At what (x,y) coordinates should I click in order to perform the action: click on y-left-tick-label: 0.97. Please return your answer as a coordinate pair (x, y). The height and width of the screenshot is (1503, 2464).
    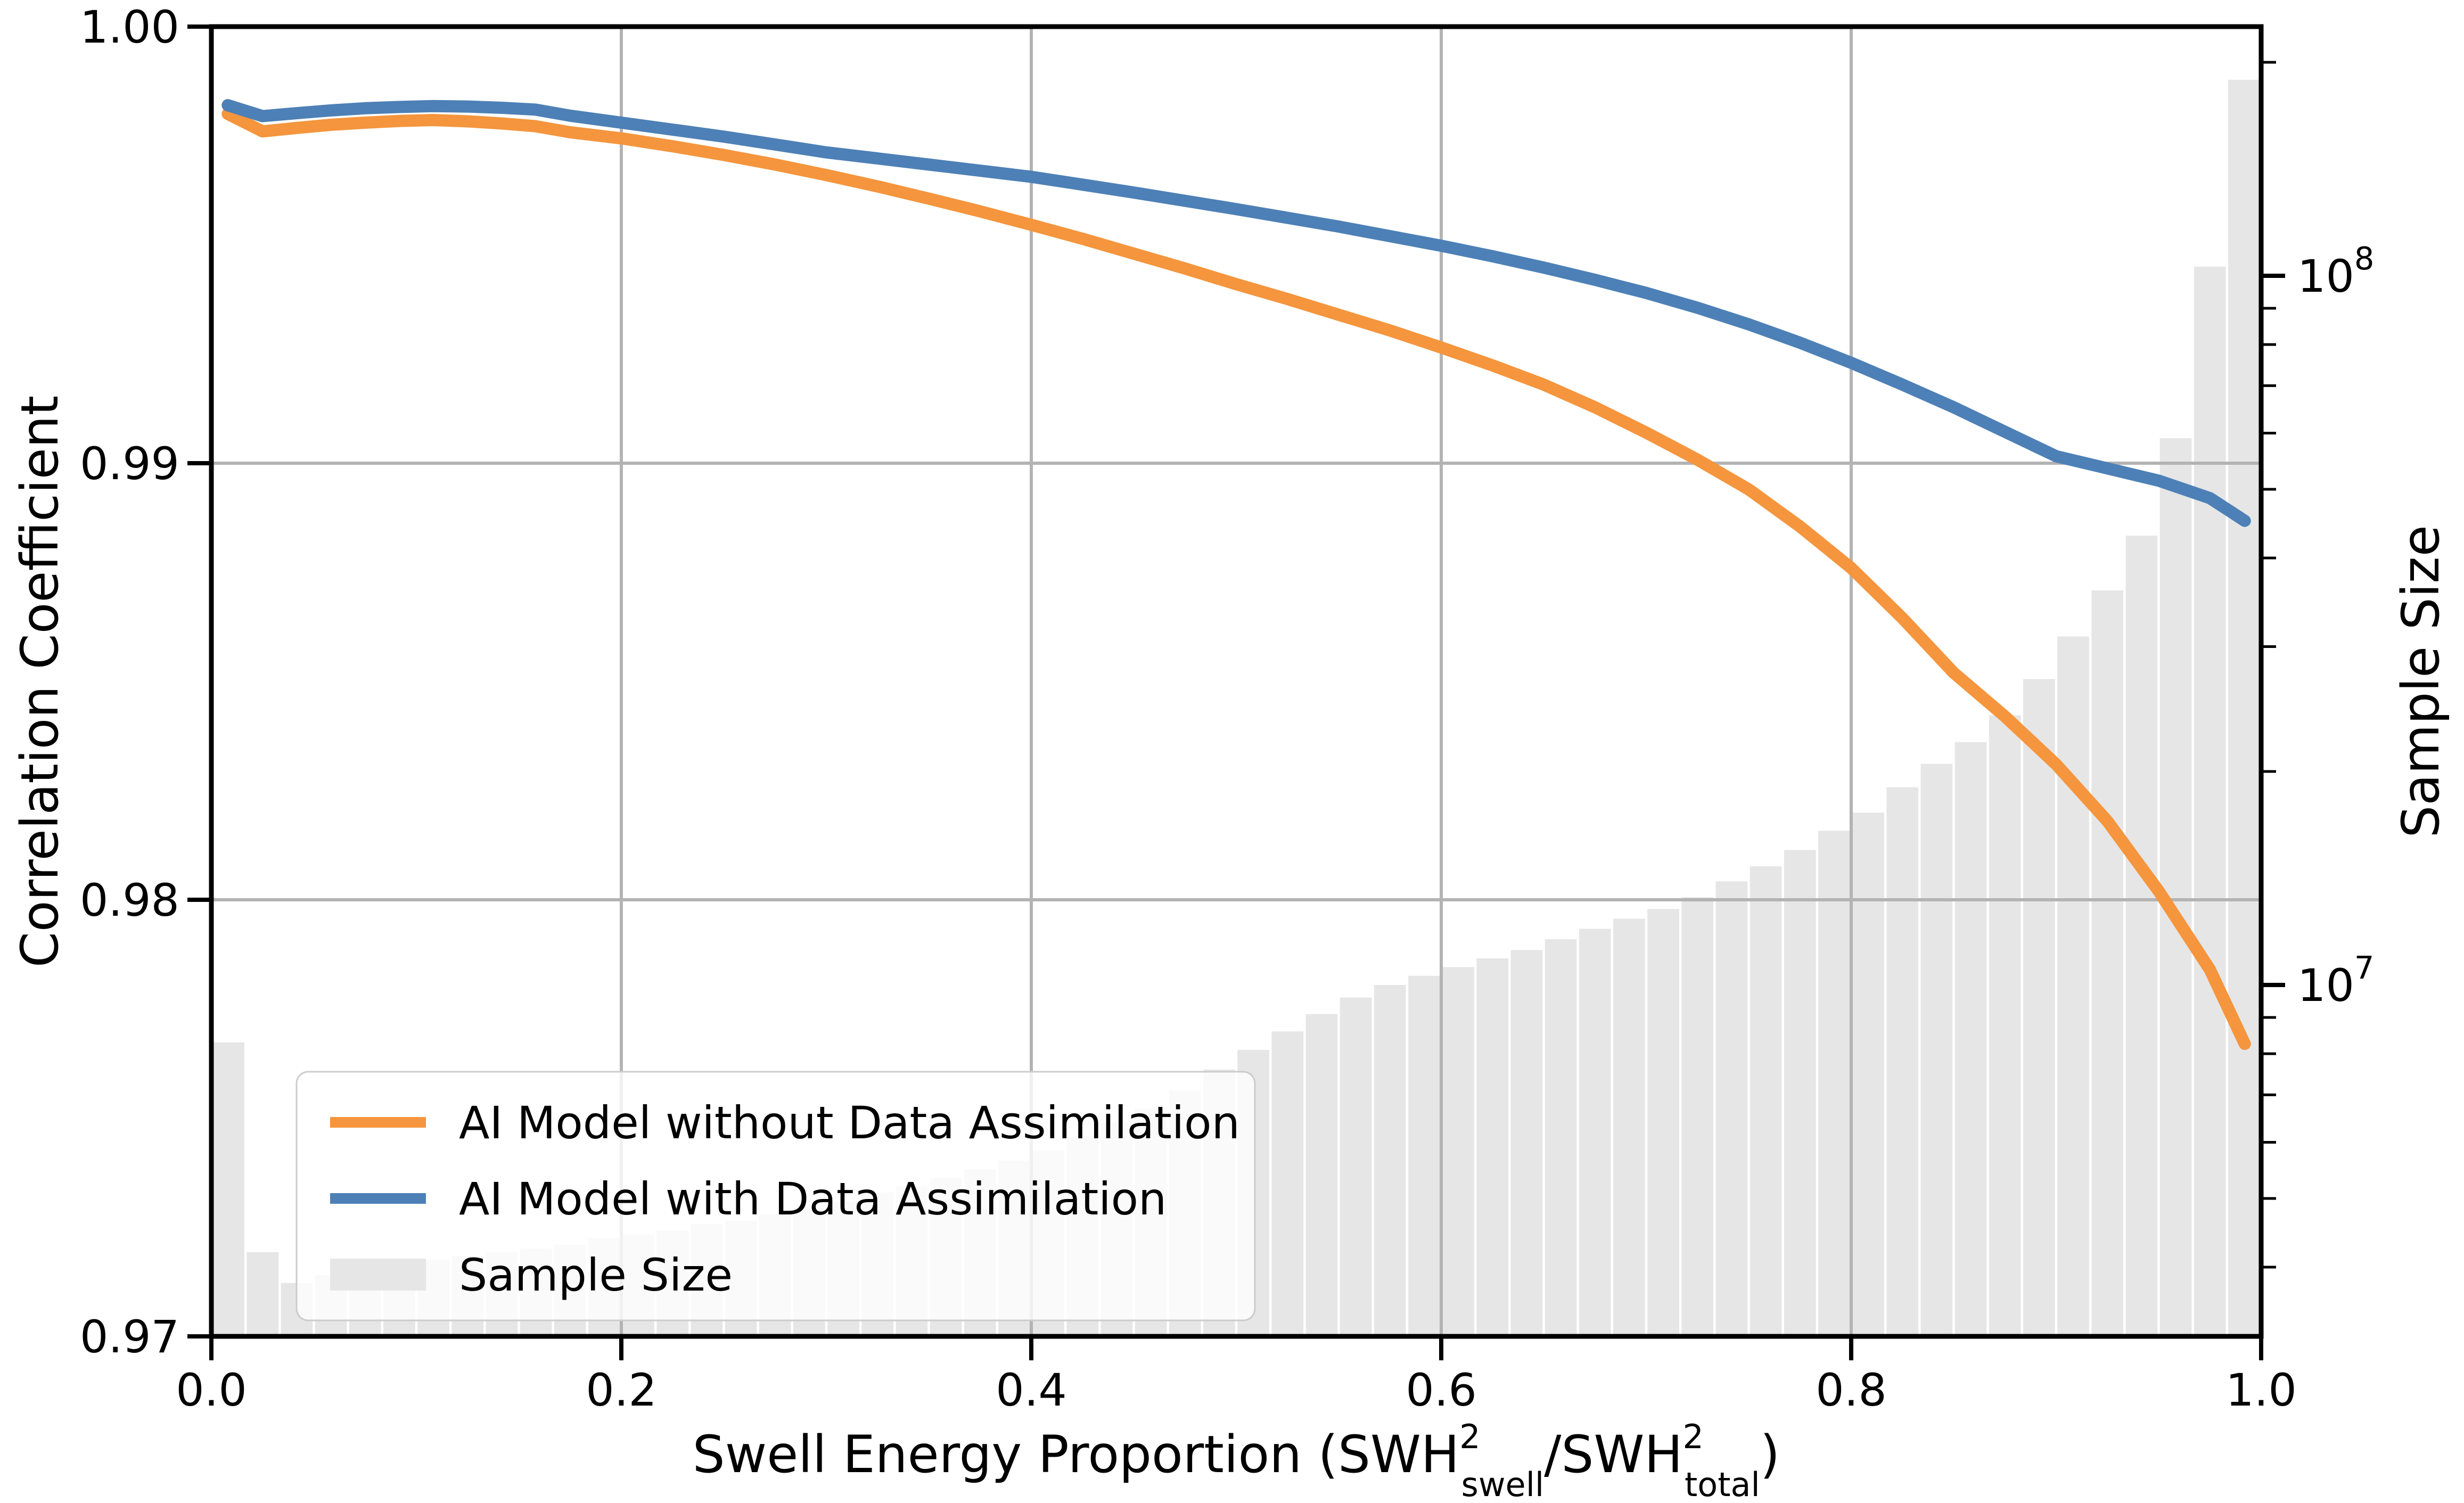
    Looking at the image, I should click on (129, 1337).